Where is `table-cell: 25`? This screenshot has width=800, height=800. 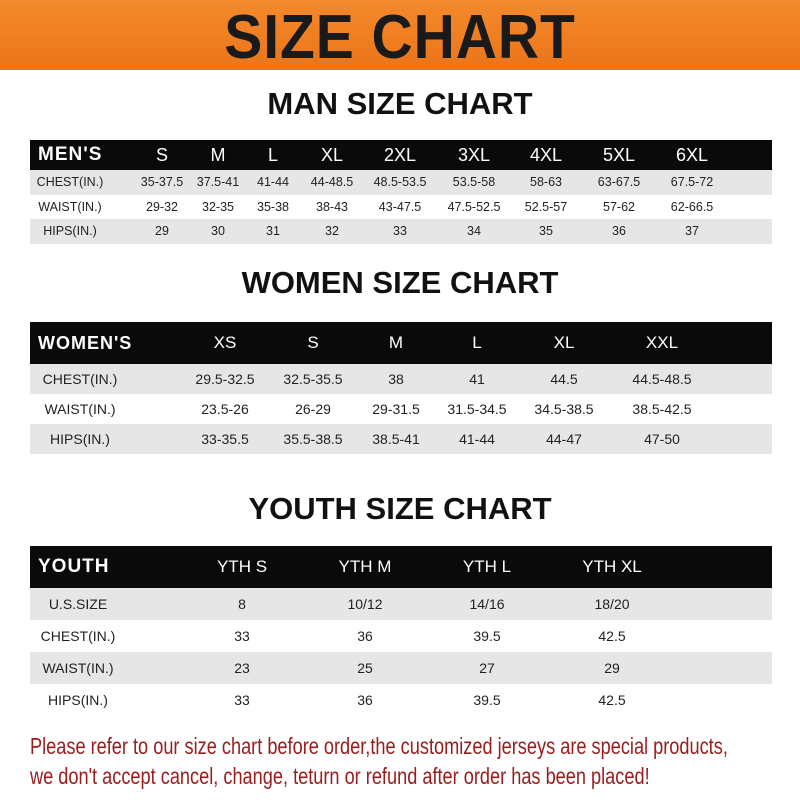
table-cell: 25 is located at coordinates (365, 667).